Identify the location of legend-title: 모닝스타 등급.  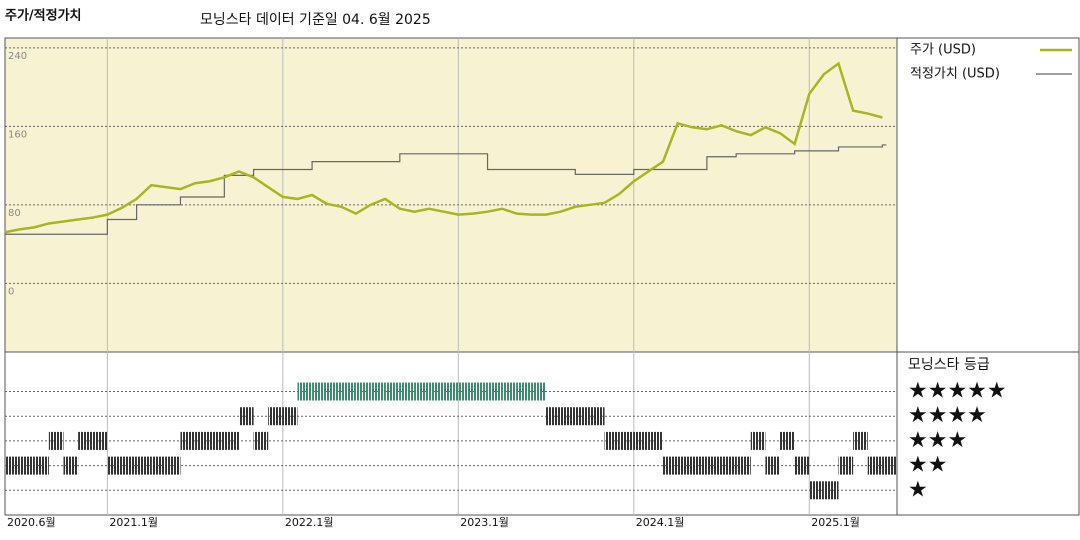
(949, 365).